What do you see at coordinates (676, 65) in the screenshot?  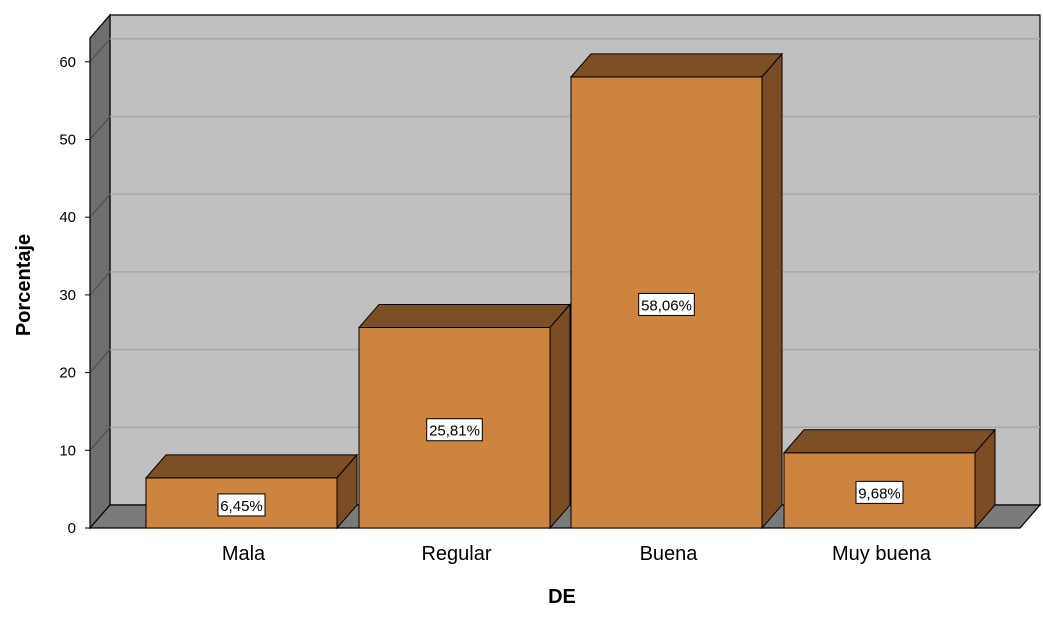 I see `bar-top-buena` at bounding box center [676, 65].